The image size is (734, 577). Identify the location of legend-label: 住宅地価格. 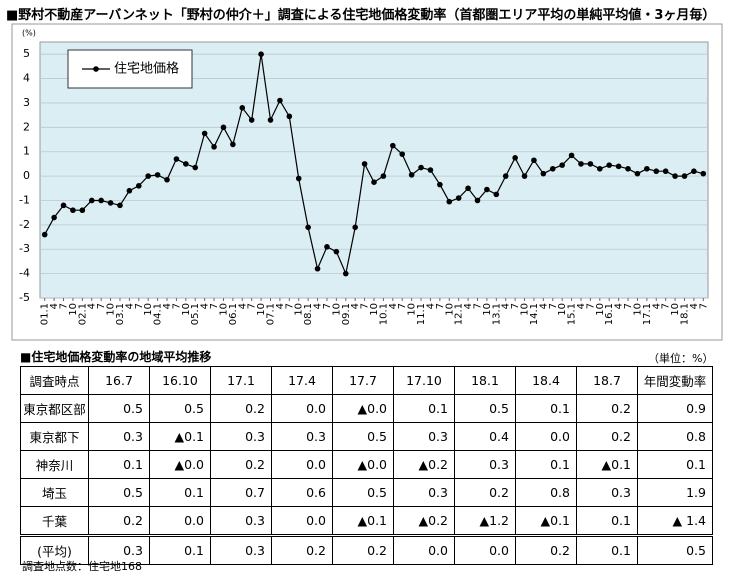
(146, 69).